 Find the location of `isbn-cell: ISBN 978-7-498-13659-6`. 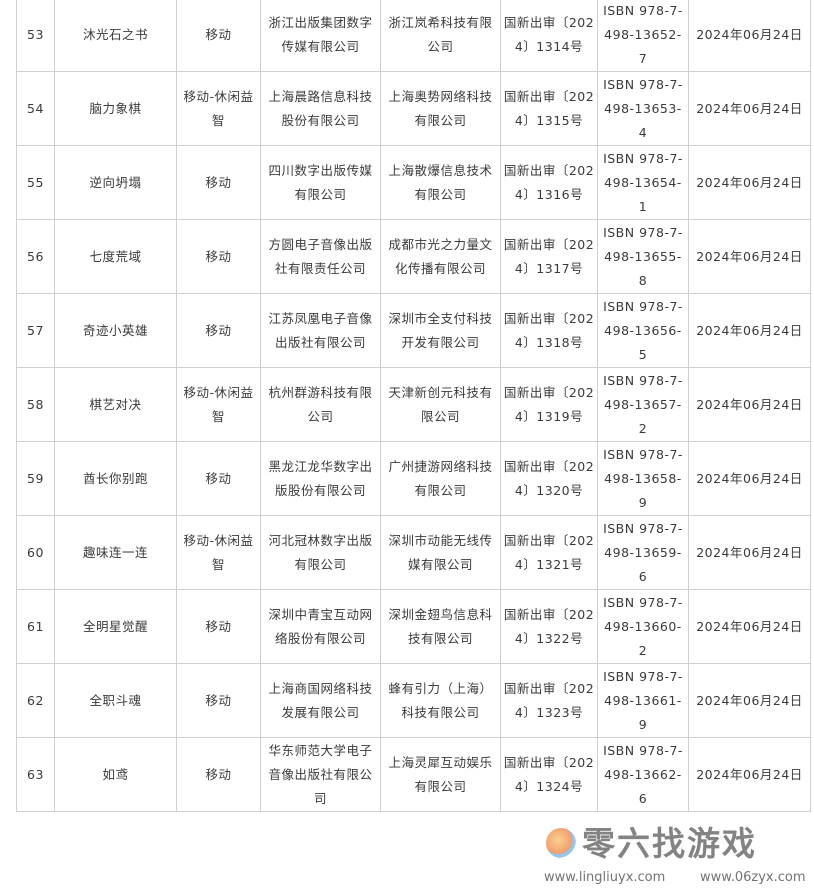

isbn-cell: ISBN 978-7-498-13659-6 is located at coordinates (643, 552).